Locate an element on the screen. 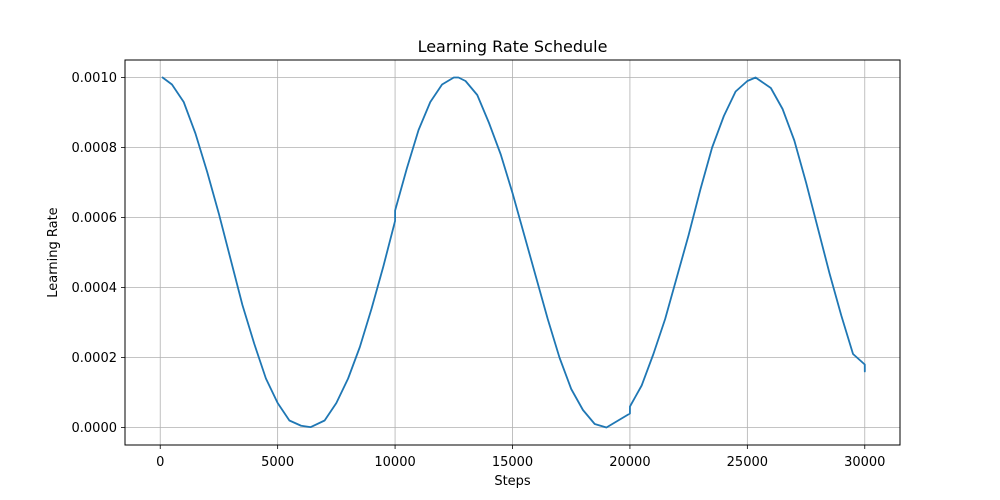 This screenshot has height=500, width=1000. y-tick-label: 0.0008 is located at coordinates (95, 148).